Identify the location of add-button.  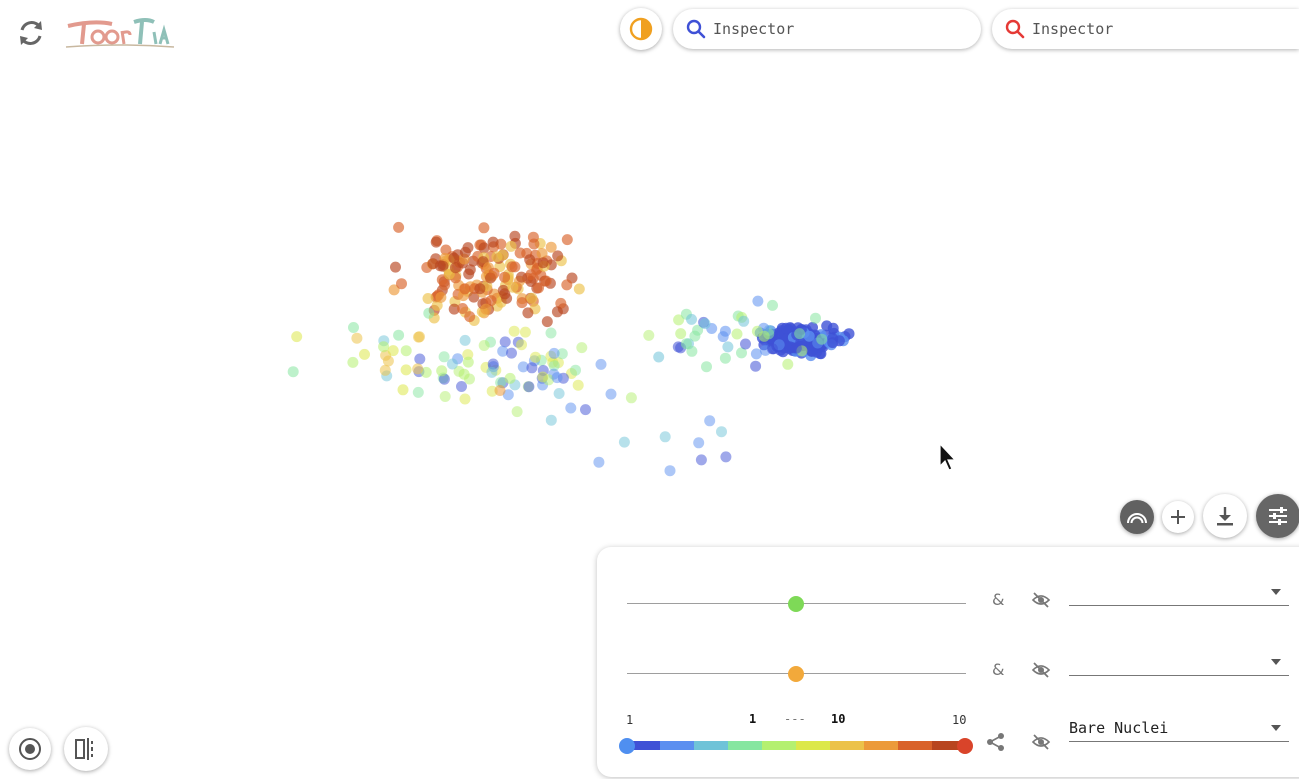
(1178, 517).